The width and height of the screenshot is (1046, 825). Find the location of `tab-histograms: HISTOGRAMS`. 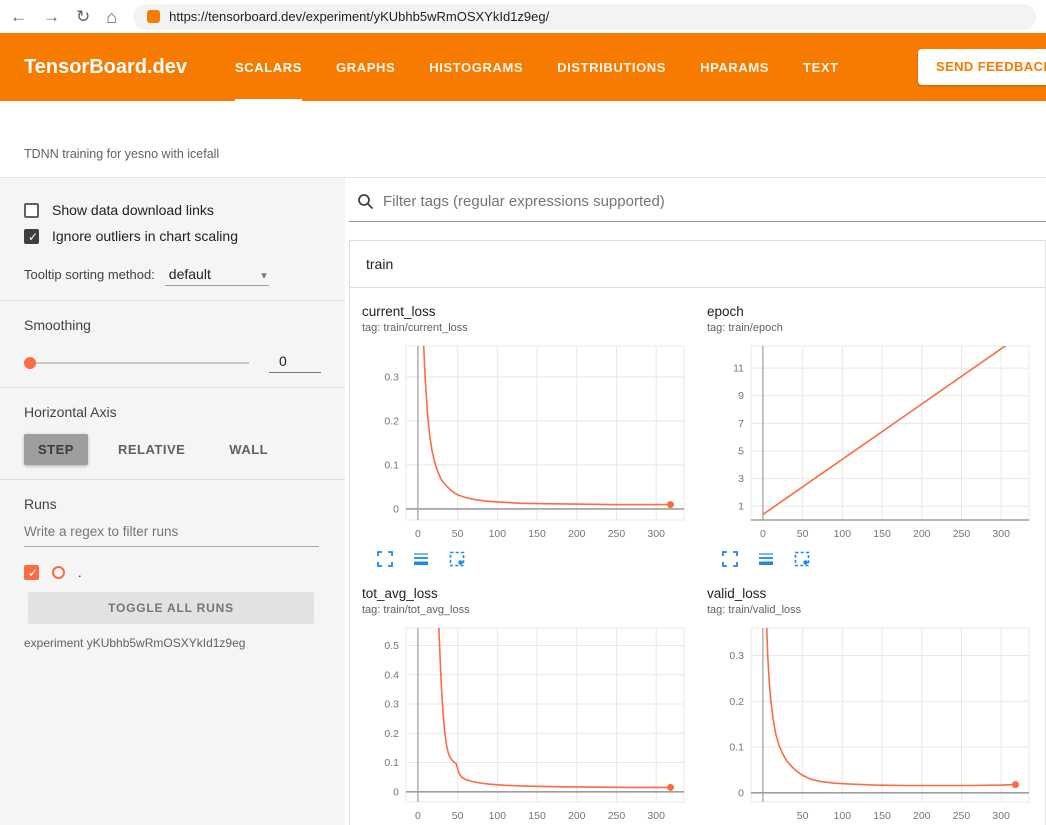

tab-histograms: HISTOGRAMS is located at coordinates (476, 67).